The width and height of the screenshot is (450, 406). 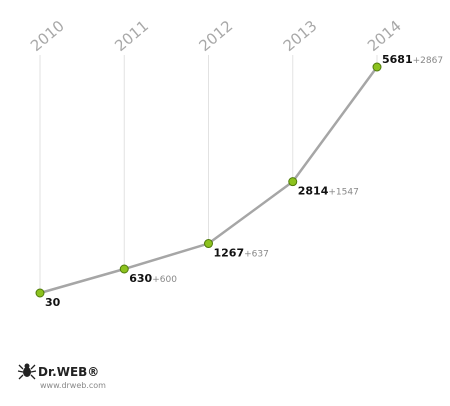 I want to click on increment-label: +637, so click(x=256, y=255).